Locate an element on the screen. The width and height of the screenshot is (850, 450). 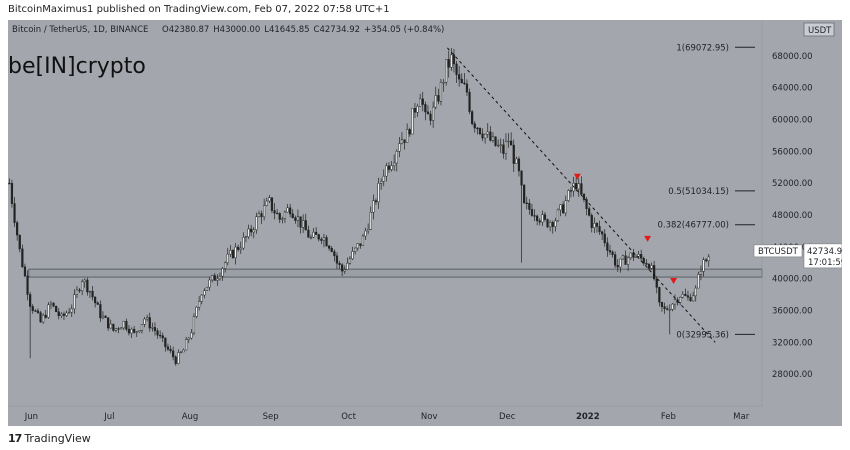
currency-badge-box is located at coordinates (819, 29).